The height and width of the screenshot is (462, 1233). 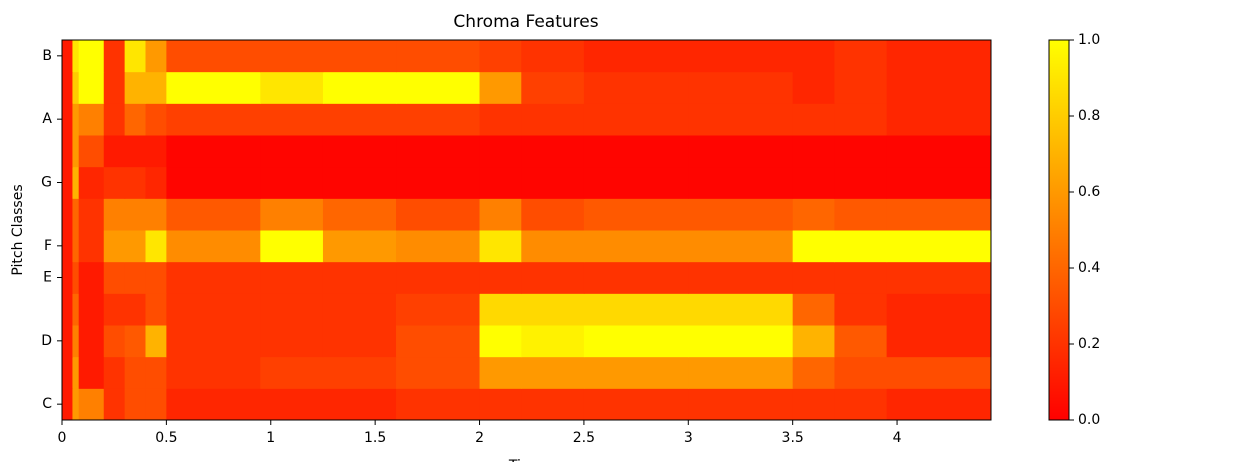 What do you see at coordinates (793, 438) in the screenshot?
I see `x-tick-label: 3.5` at bounding box center [793, 438].